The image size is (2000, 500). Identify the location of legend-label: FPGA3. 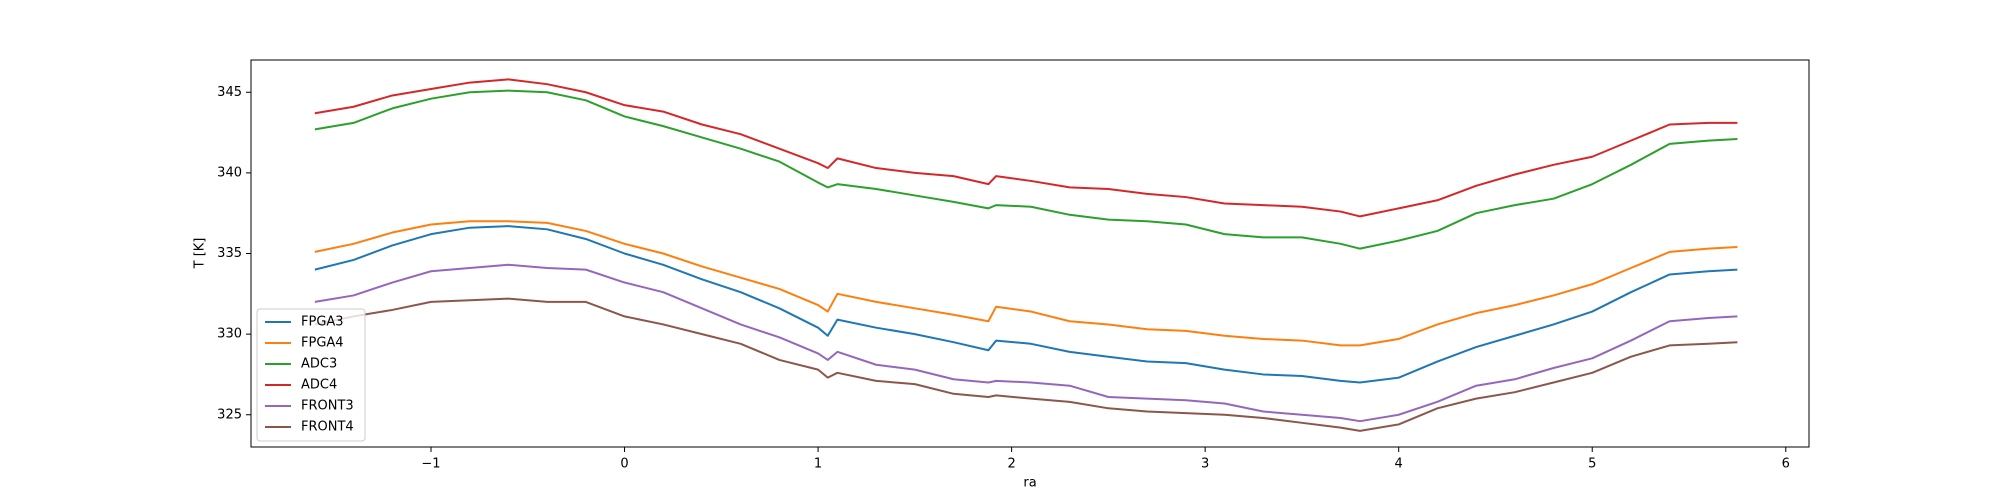
(322, 322).